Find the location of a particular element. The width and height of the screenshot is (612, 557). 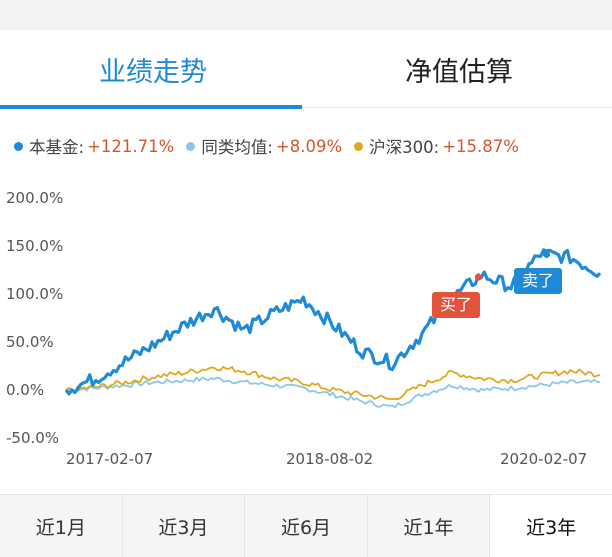

y-tick-label: 150.0% is located at coordinates (34, 246).